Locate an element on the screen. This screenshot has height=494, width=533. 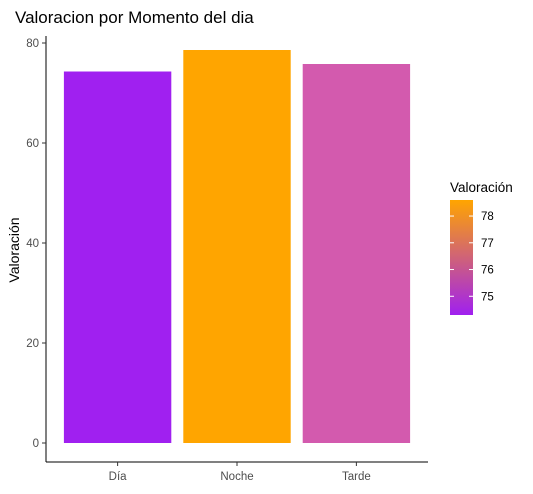
chart-title: Valoracion por Momento del dia is located at coordinates (134, 17).